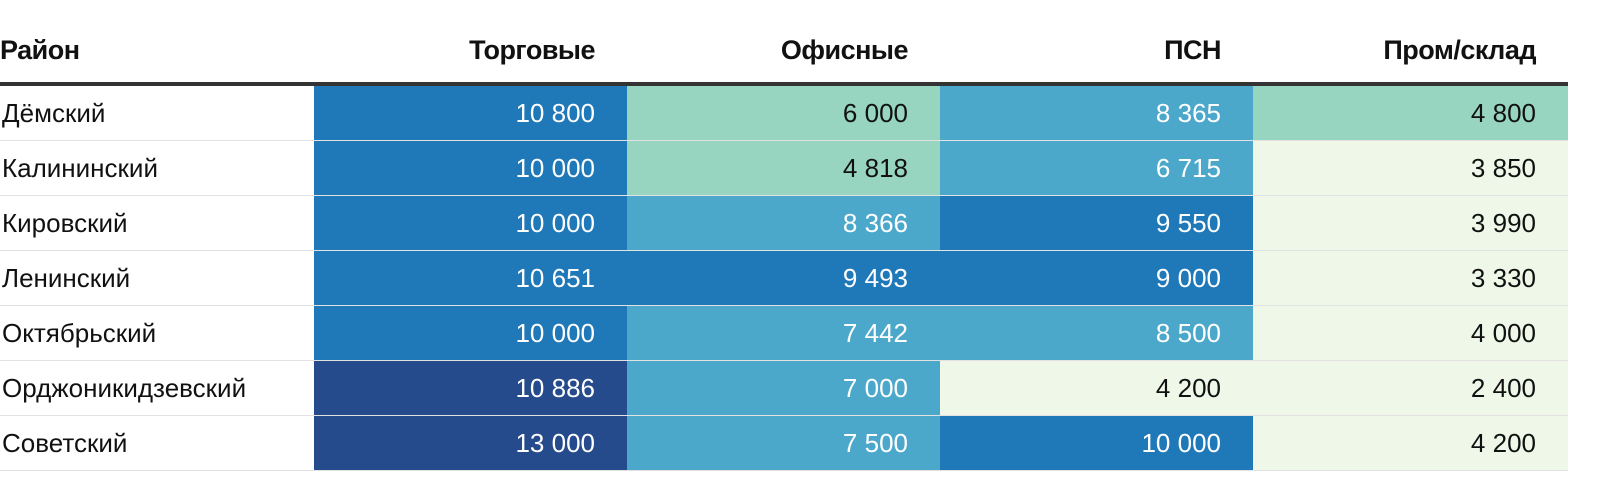 This screenshot has width=1600, height=498. What do you see at coordinates (65, 223) in the screenshot?
I see `district-name: Кировский` at bounding box center [65, 223].